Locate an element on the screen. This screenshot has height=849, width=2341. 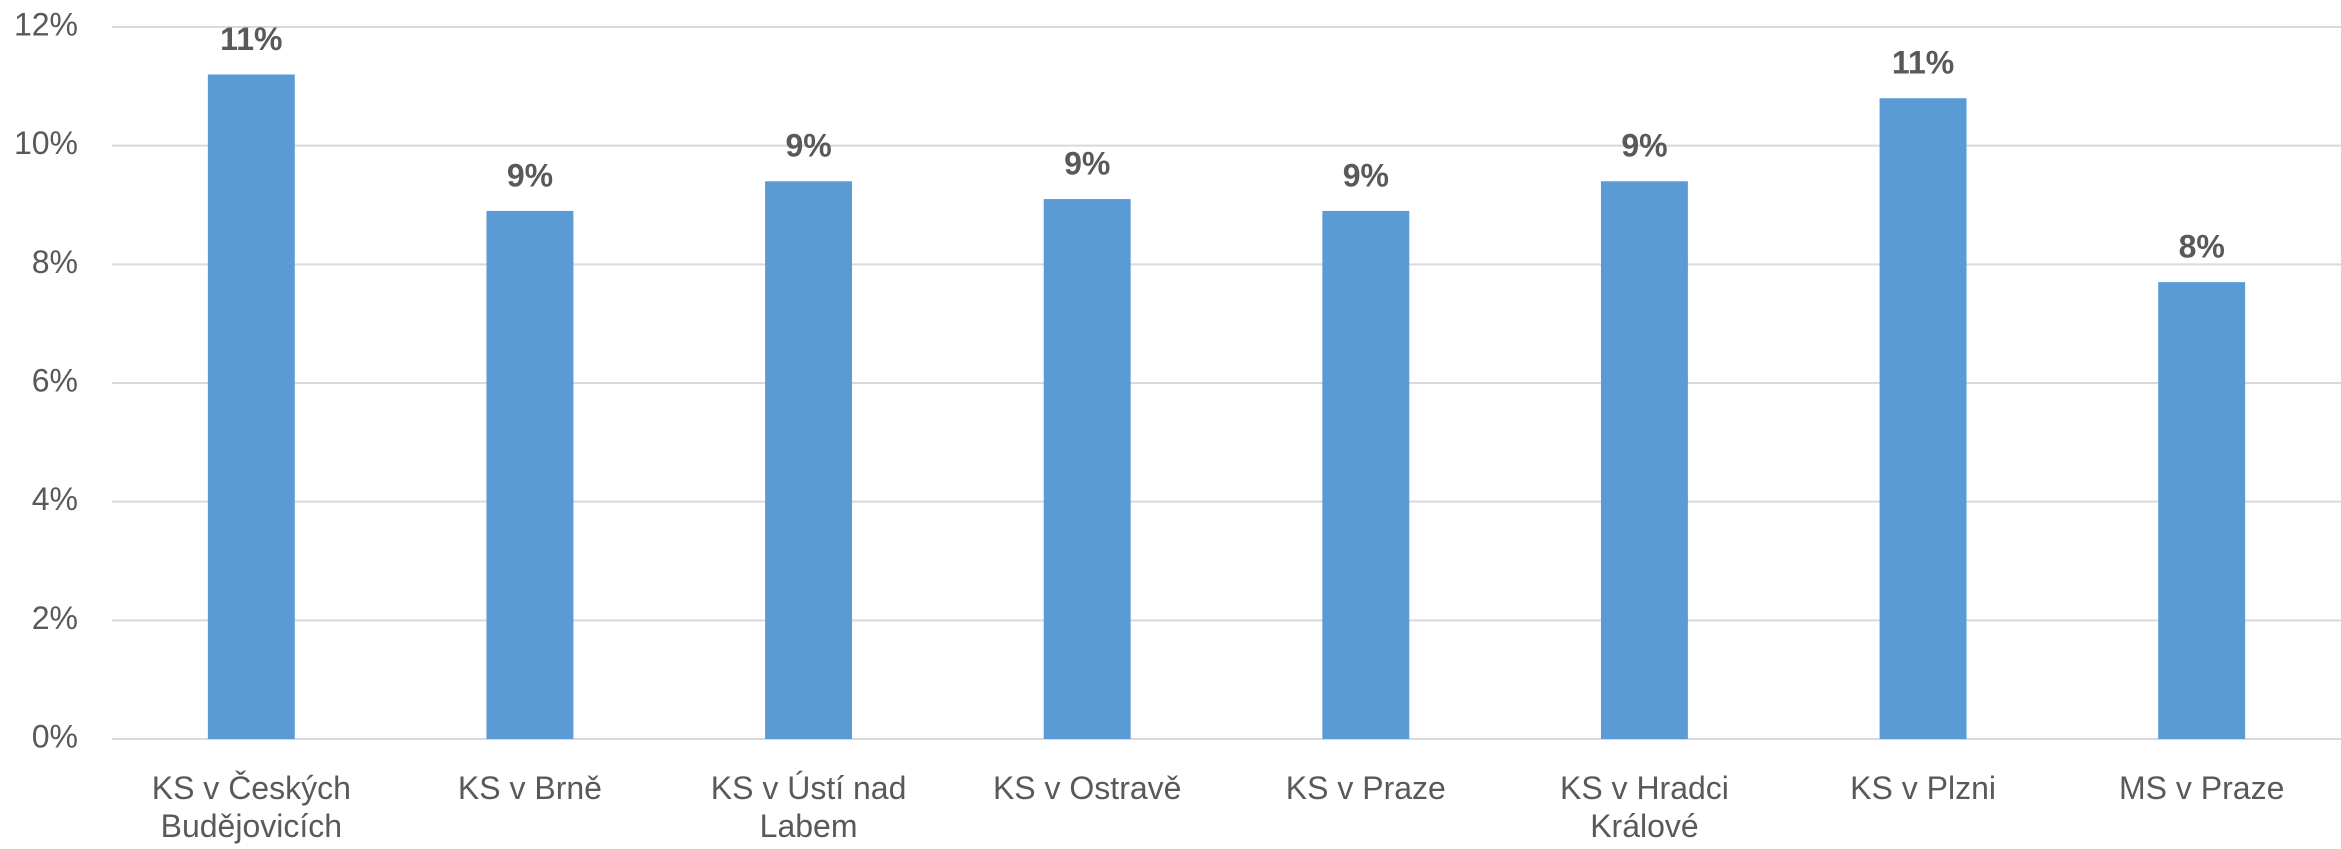
x-tick-label: KS v Brně is located at coordinates (529, 788).